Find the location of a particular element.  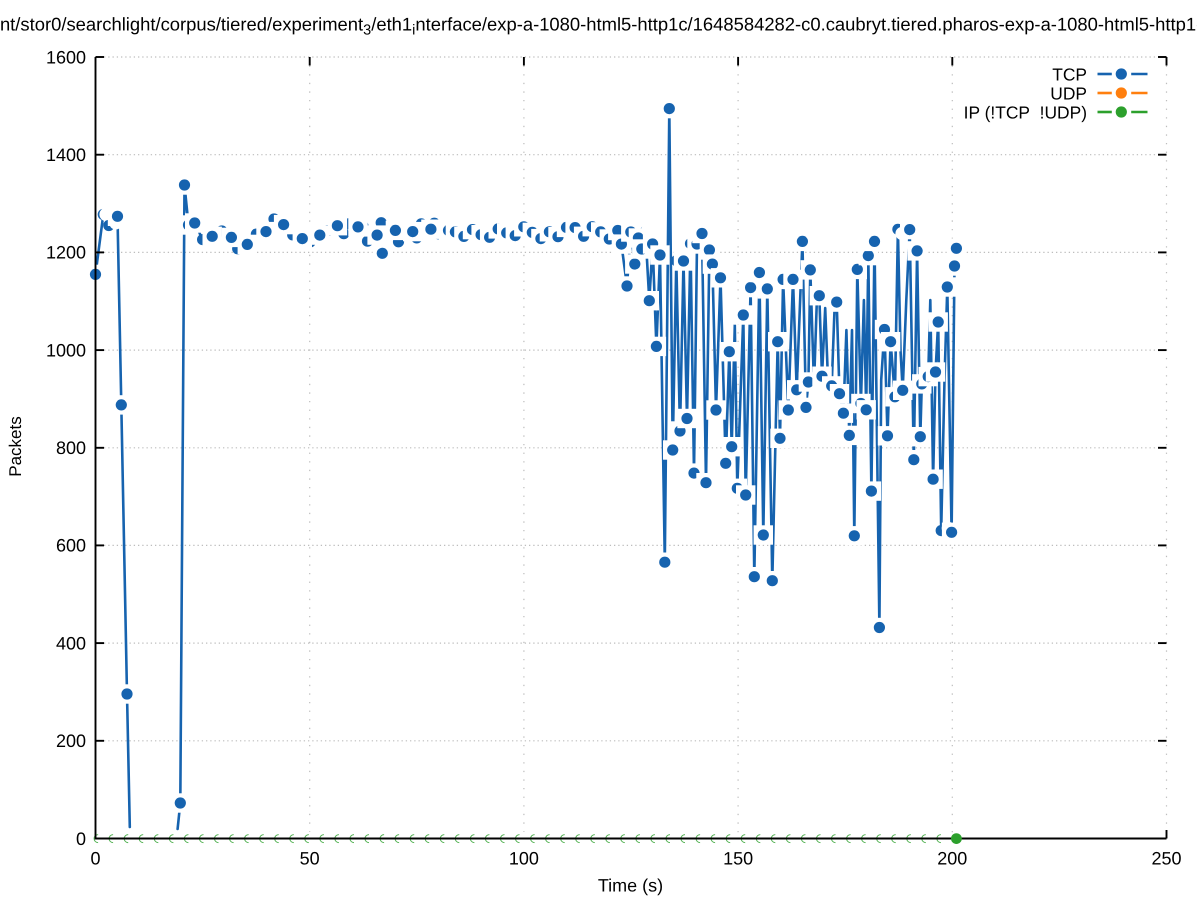

svg-text: IP (!TCP !UDP) is located at coordinates (1025, 112).